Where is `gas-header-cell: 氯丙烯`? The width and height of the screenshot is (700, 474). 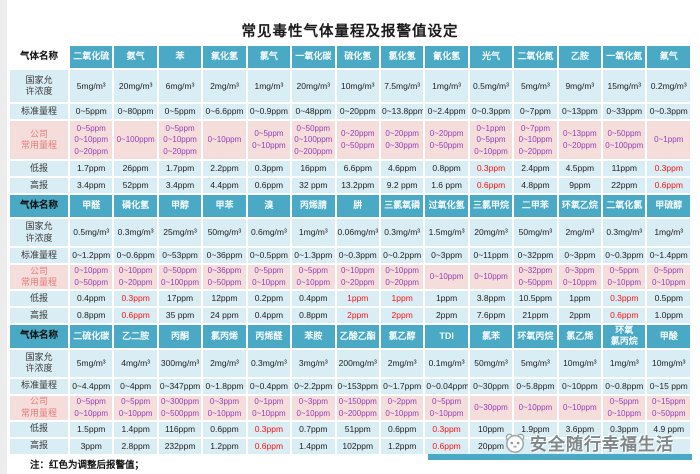 gas-header-cell: 氯丙烯 is located at coordinates (224, 336).